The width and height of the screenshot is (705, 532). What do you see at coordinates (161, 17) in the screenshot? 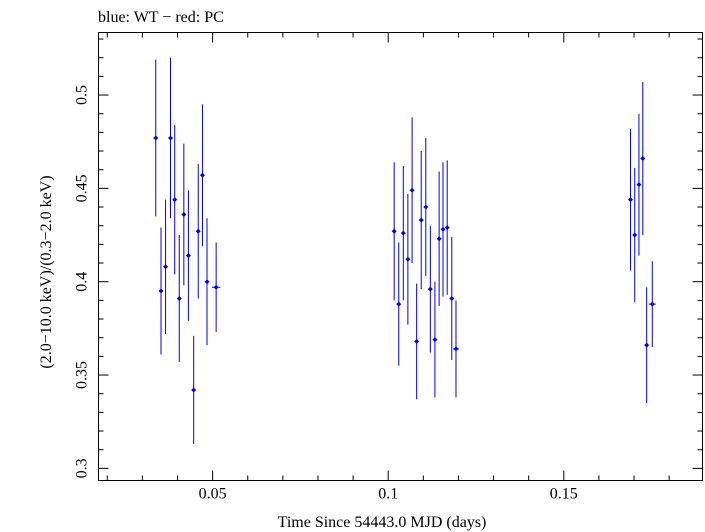
I see `chart-title: blue: WT − red: PC` at bounding box center [161, 17].